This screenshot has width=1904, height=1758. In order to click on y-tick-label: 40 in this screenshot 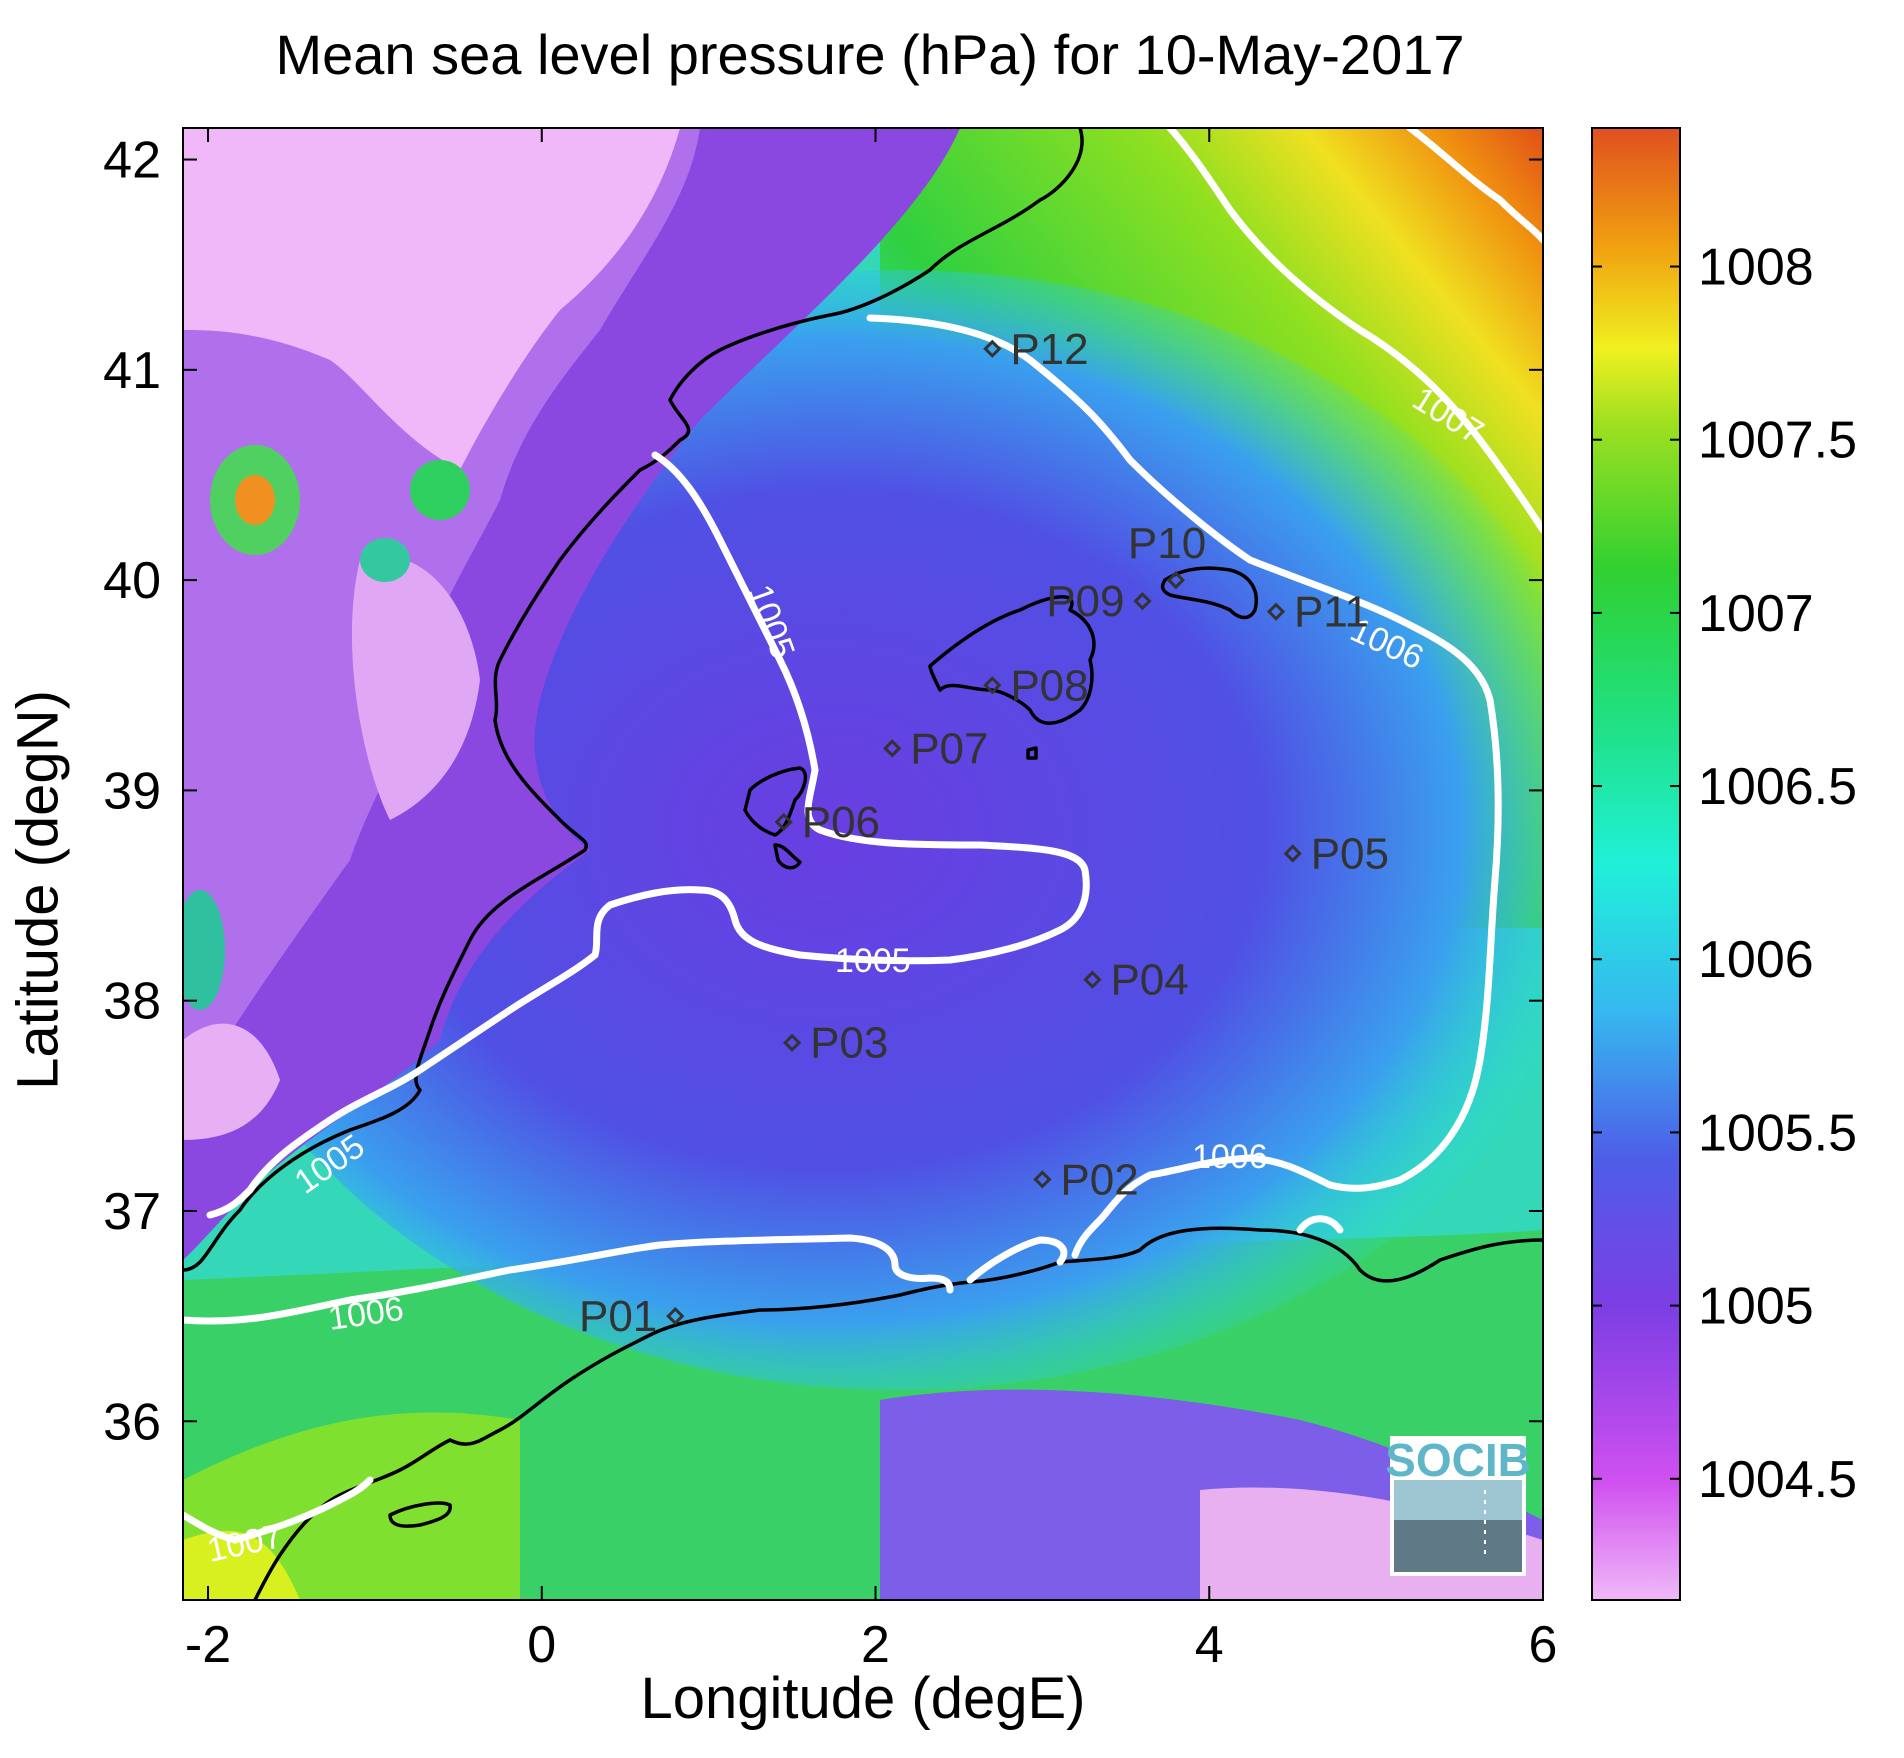, I will do `click(132, 581)`.